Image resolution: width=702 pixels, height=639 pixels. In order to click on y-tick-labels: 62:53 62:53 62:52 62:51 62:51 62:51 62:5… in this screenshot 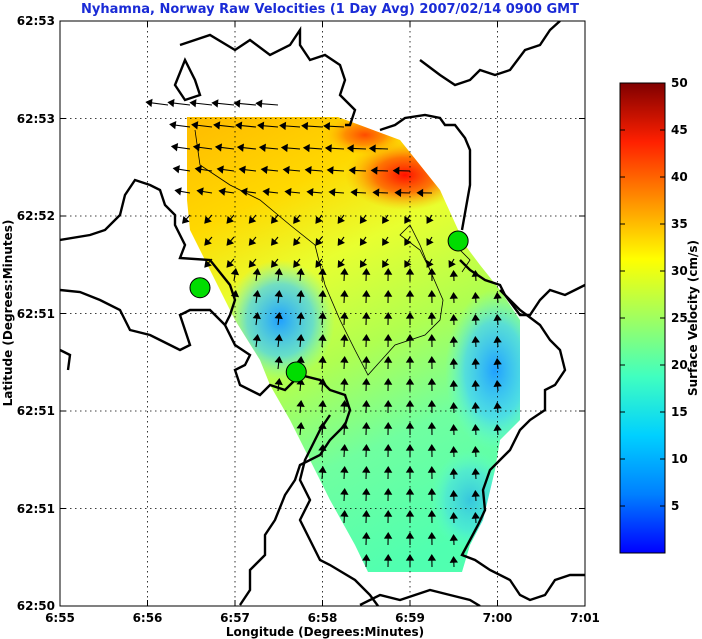, I will do `click(36, 313)`.